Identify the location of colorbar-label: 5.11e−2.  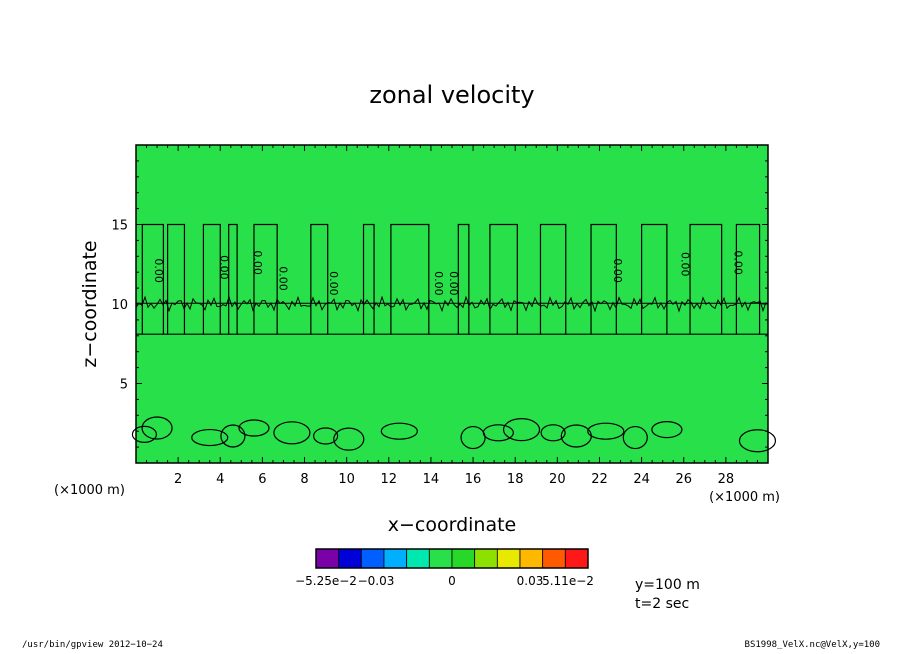
(568, 581).